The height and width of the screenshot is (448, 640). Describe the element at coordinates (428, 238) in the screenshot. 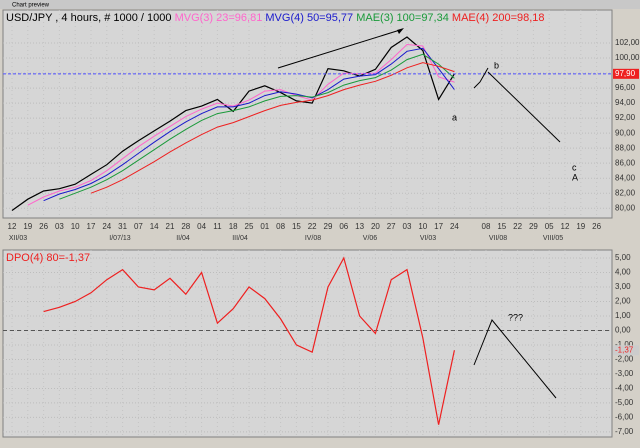

I see `period-label: VI/03` at that location.